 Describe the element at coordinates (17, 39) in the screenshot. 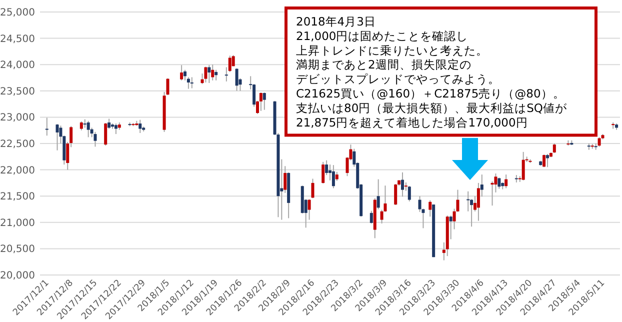

I see `y-tick-label: 24,500` at that location.